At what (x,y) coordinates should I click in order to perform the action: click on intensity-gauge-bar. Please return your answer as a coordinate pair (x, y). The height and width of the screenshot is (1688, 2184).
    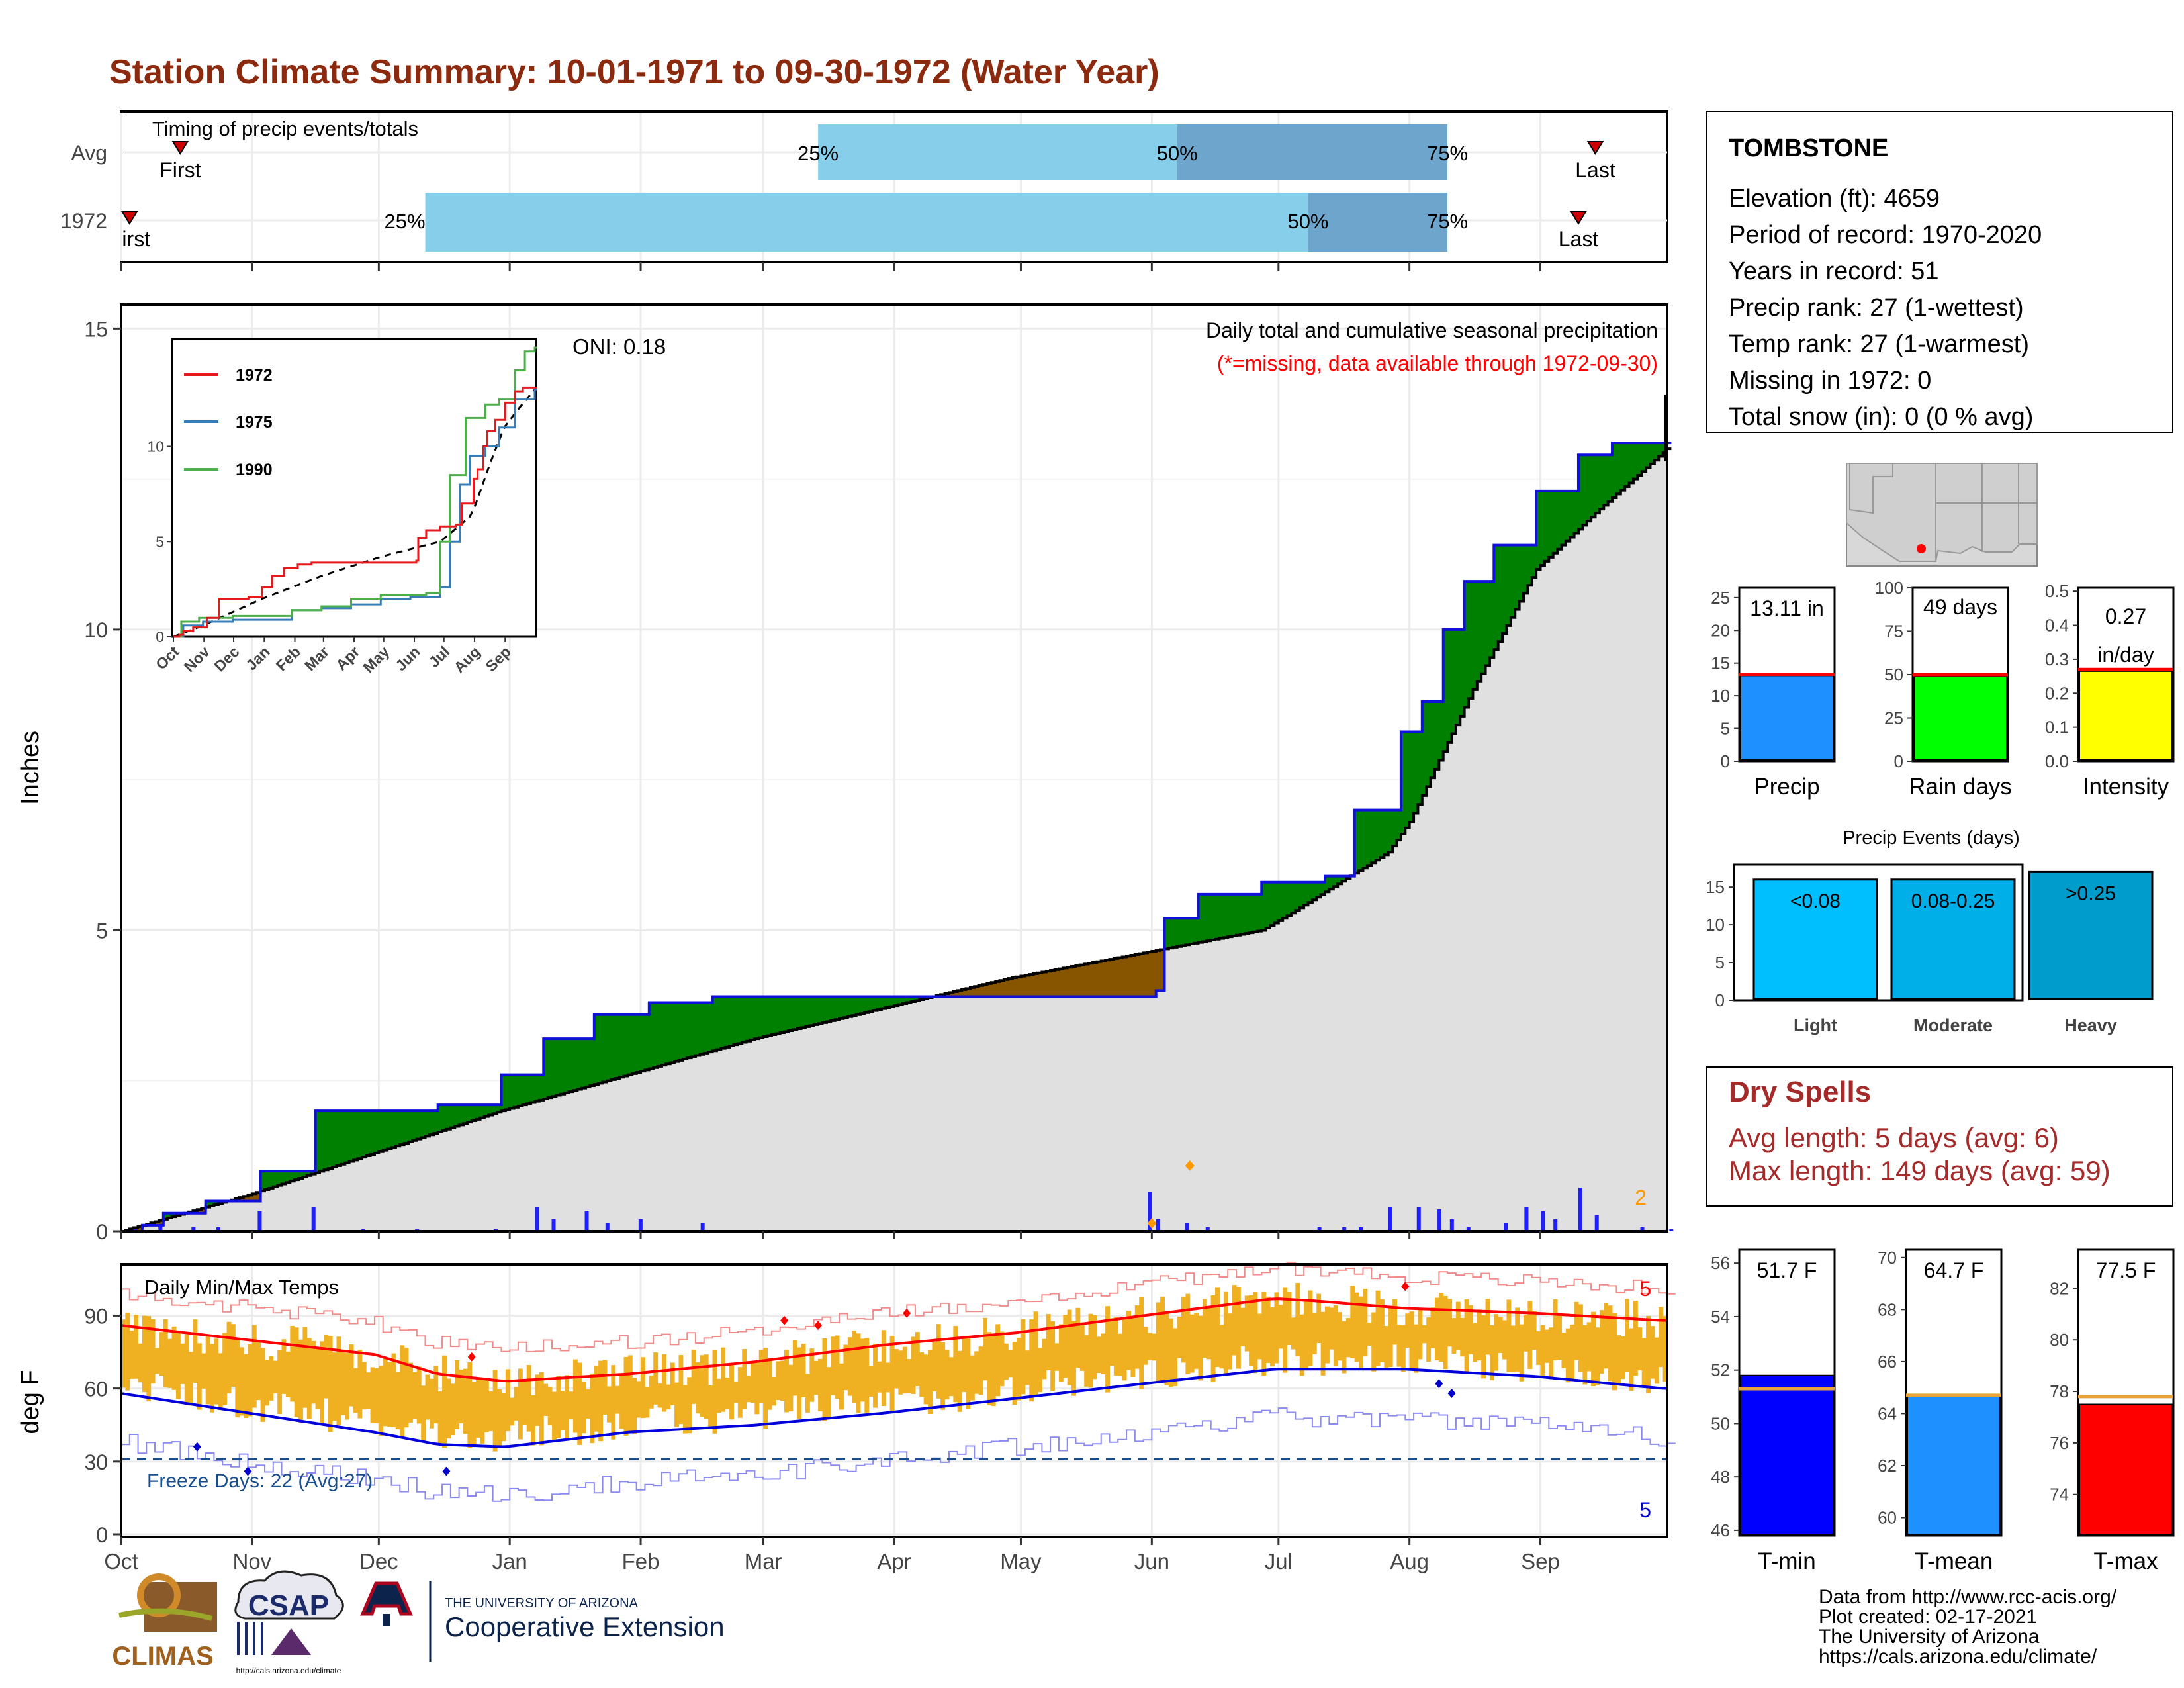
    Looking at the image, I should click on (2126, 715).